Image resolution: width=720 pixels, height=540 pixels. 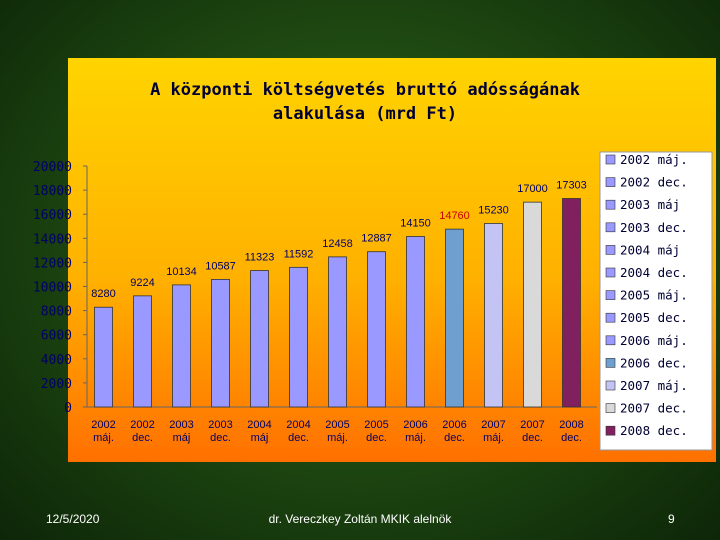 What do you see at coordinates (650, 249) in the screenshot?
I see `legend-label: 2004 máj` at bounding box center [650, 249].